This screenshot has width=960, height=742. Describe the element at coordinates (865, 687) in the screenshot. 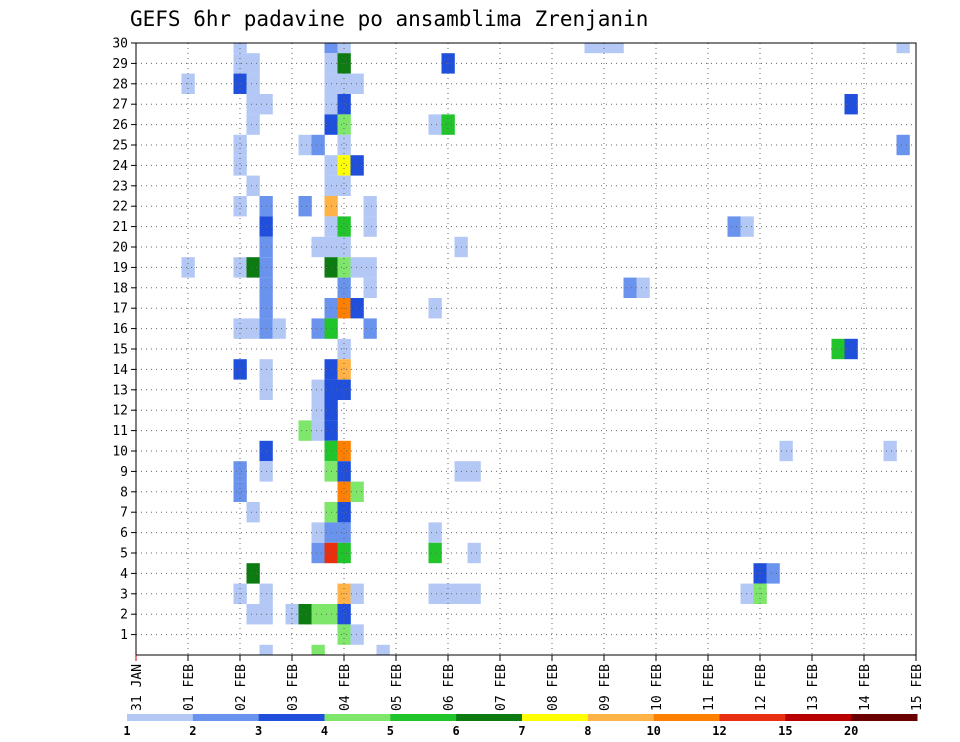

I see `x-tick-label: 14 FEB` at that location.